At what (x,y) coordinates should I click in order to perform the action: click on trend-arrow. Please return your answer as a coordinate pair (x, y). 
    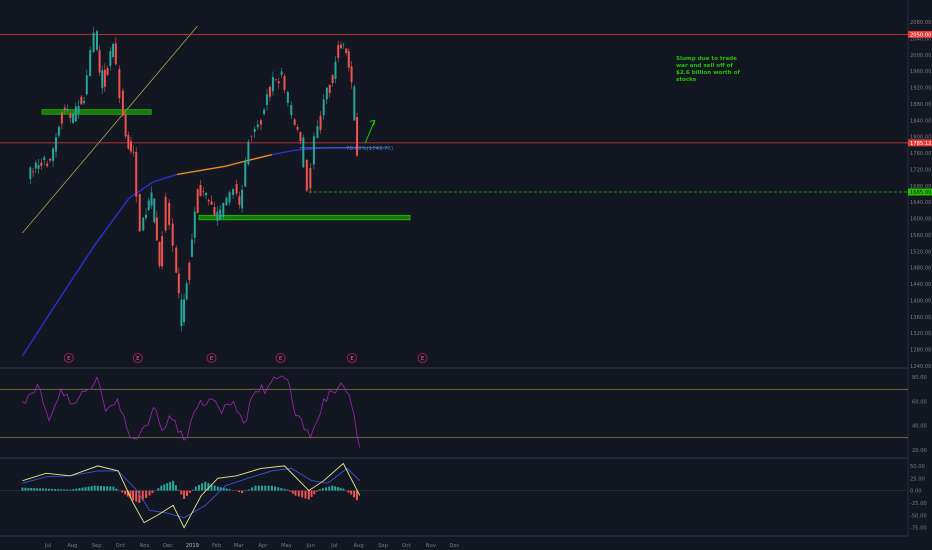
    Looking at the image, I should click on (370, 132).